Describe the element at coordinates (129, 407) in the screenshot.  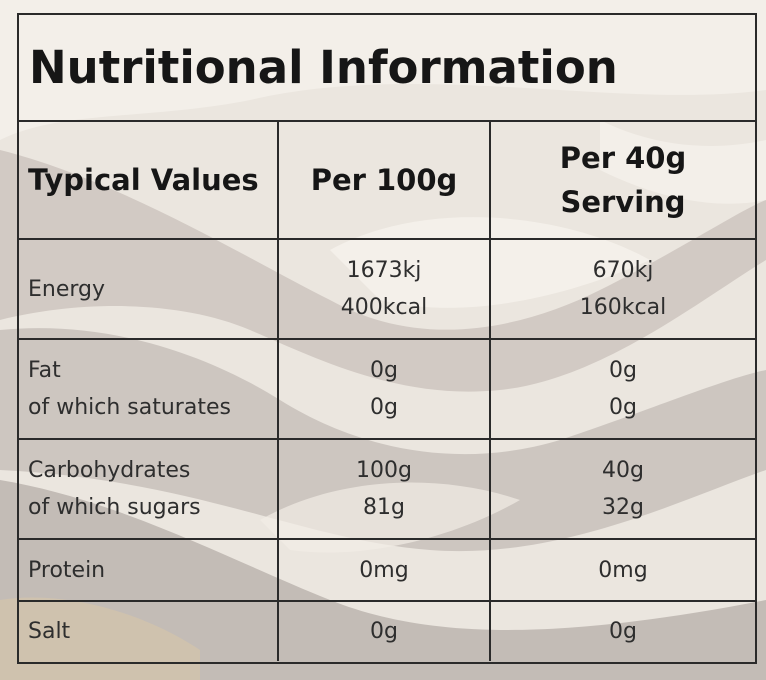
I see `row-label-line: of which saturates` at that location.